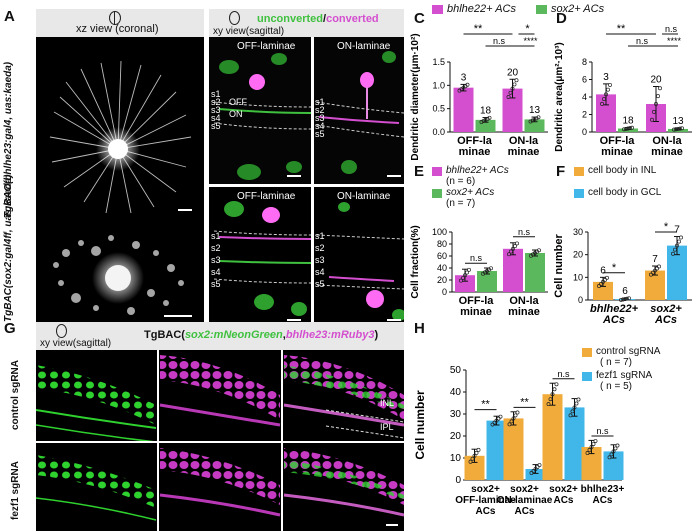 The width and height of the screenshot is (700, 531). I want to click on stratum-s2-b: s2, so click(216, 248).